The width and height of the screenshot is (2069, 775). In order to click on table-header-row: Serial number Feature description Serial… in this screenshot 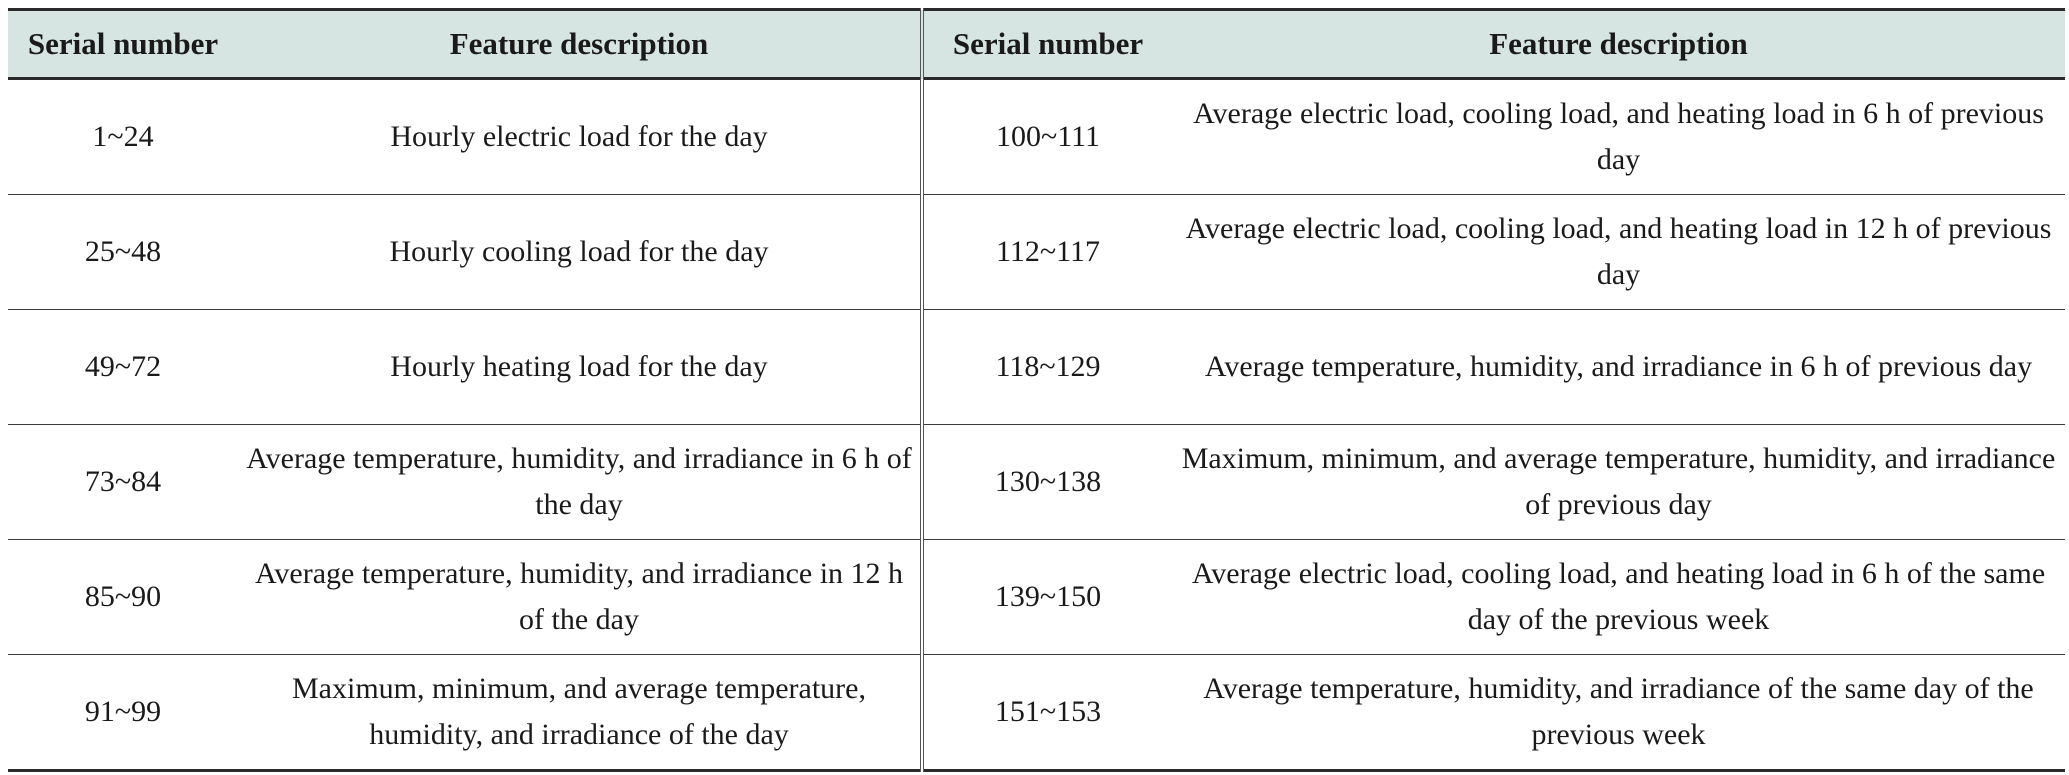, I will do `click(1036, 44)`.